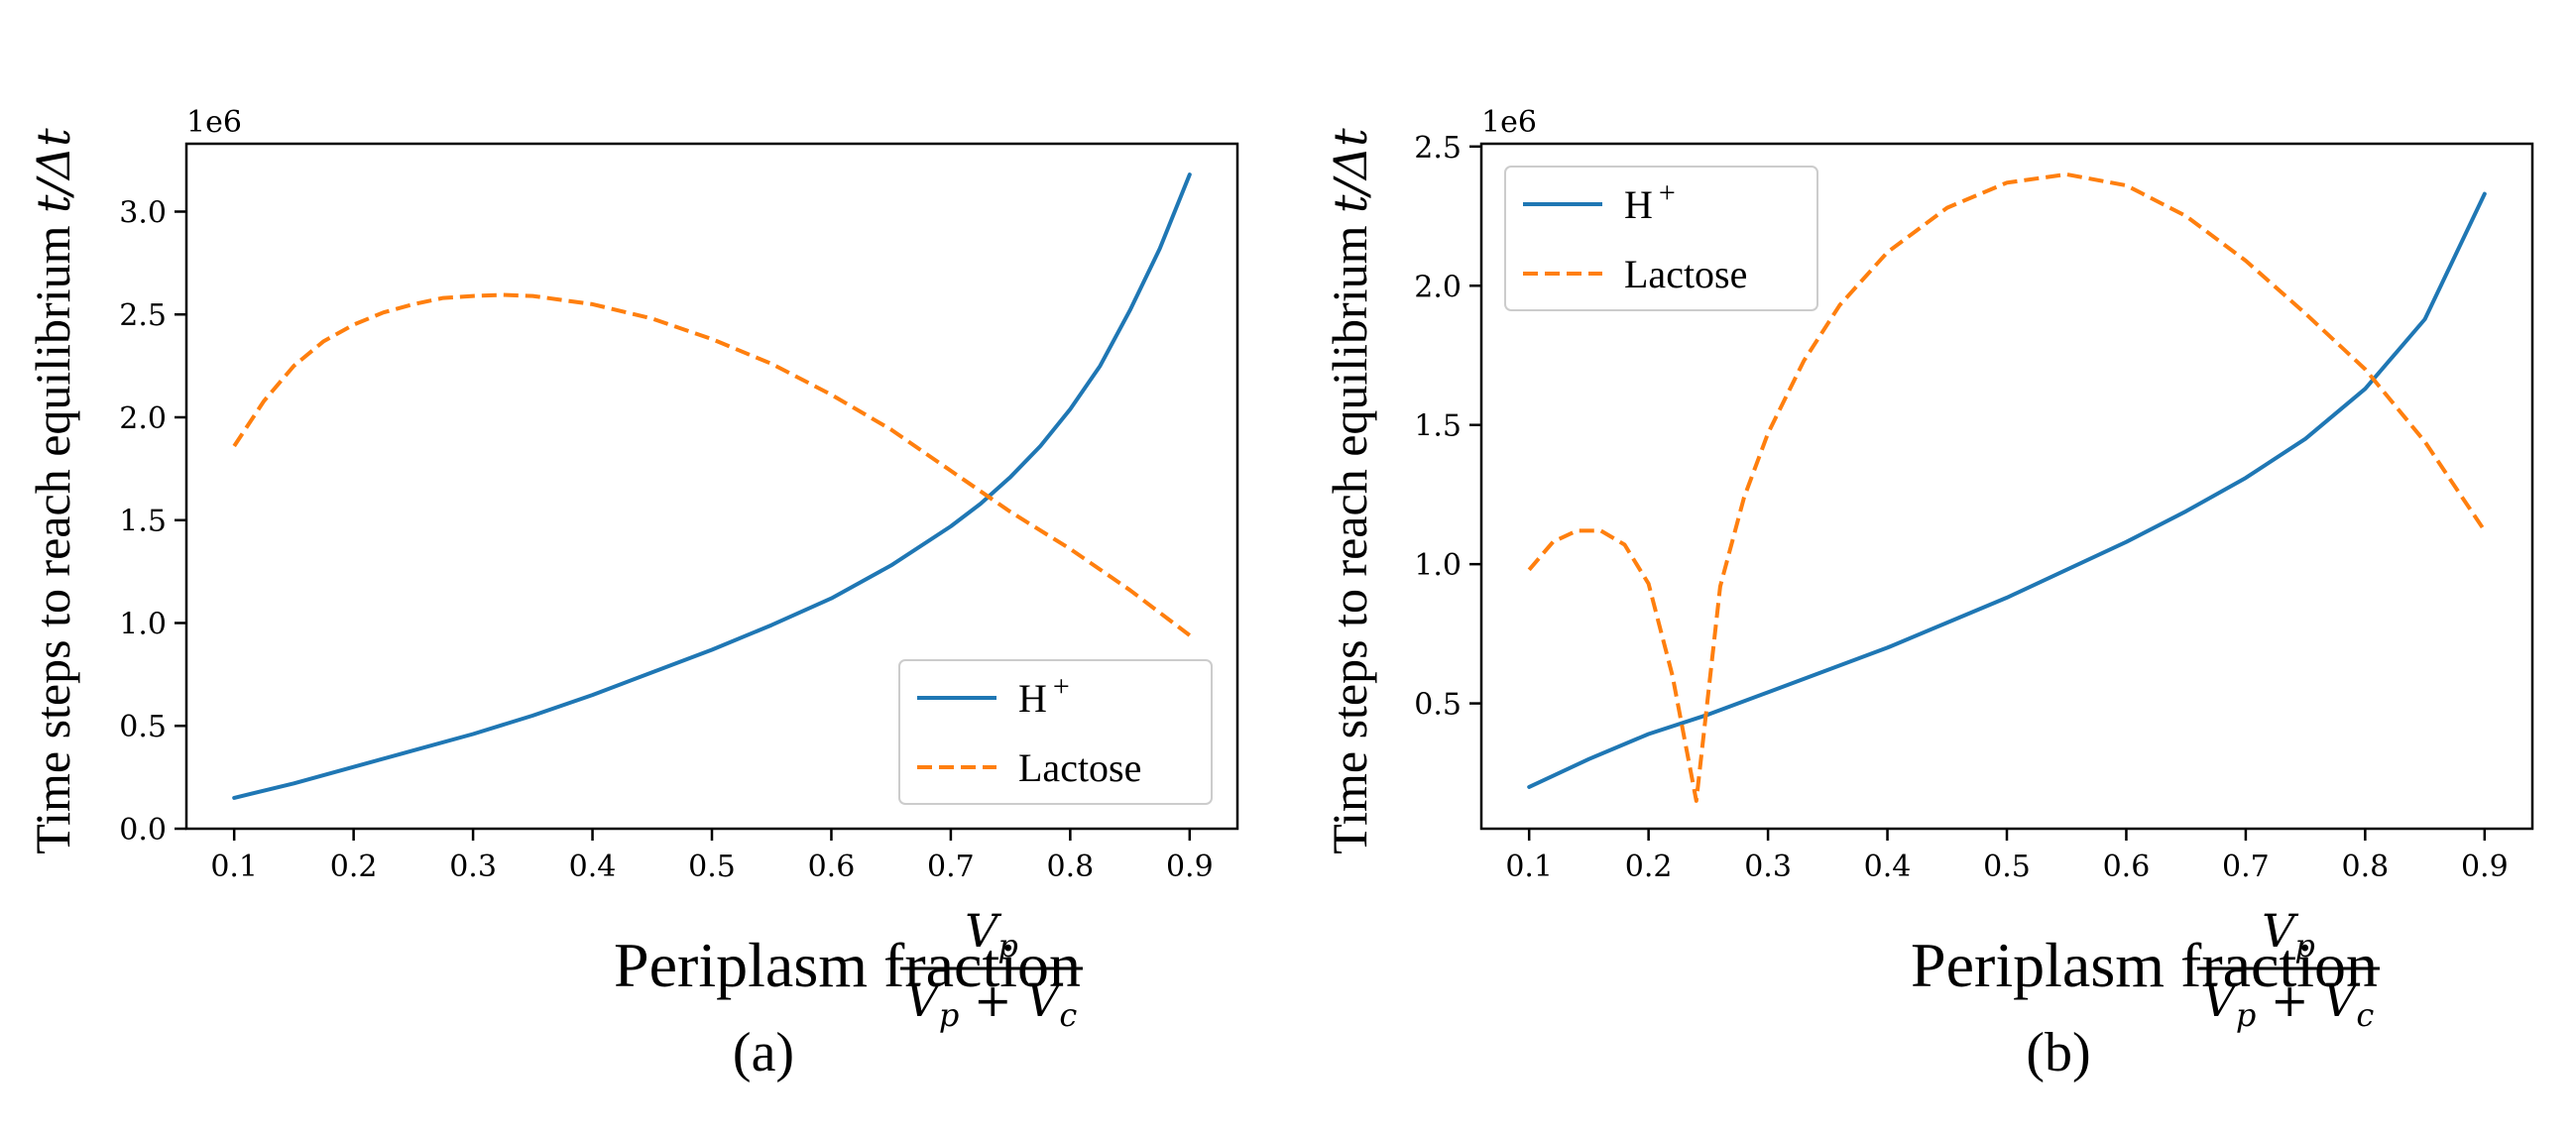 Image resolution: width=2576 pixels, height=1135 pixels. Describe the element at coordinates (712, 464) in the screenshot. I see `series-line-lactose` at that location.